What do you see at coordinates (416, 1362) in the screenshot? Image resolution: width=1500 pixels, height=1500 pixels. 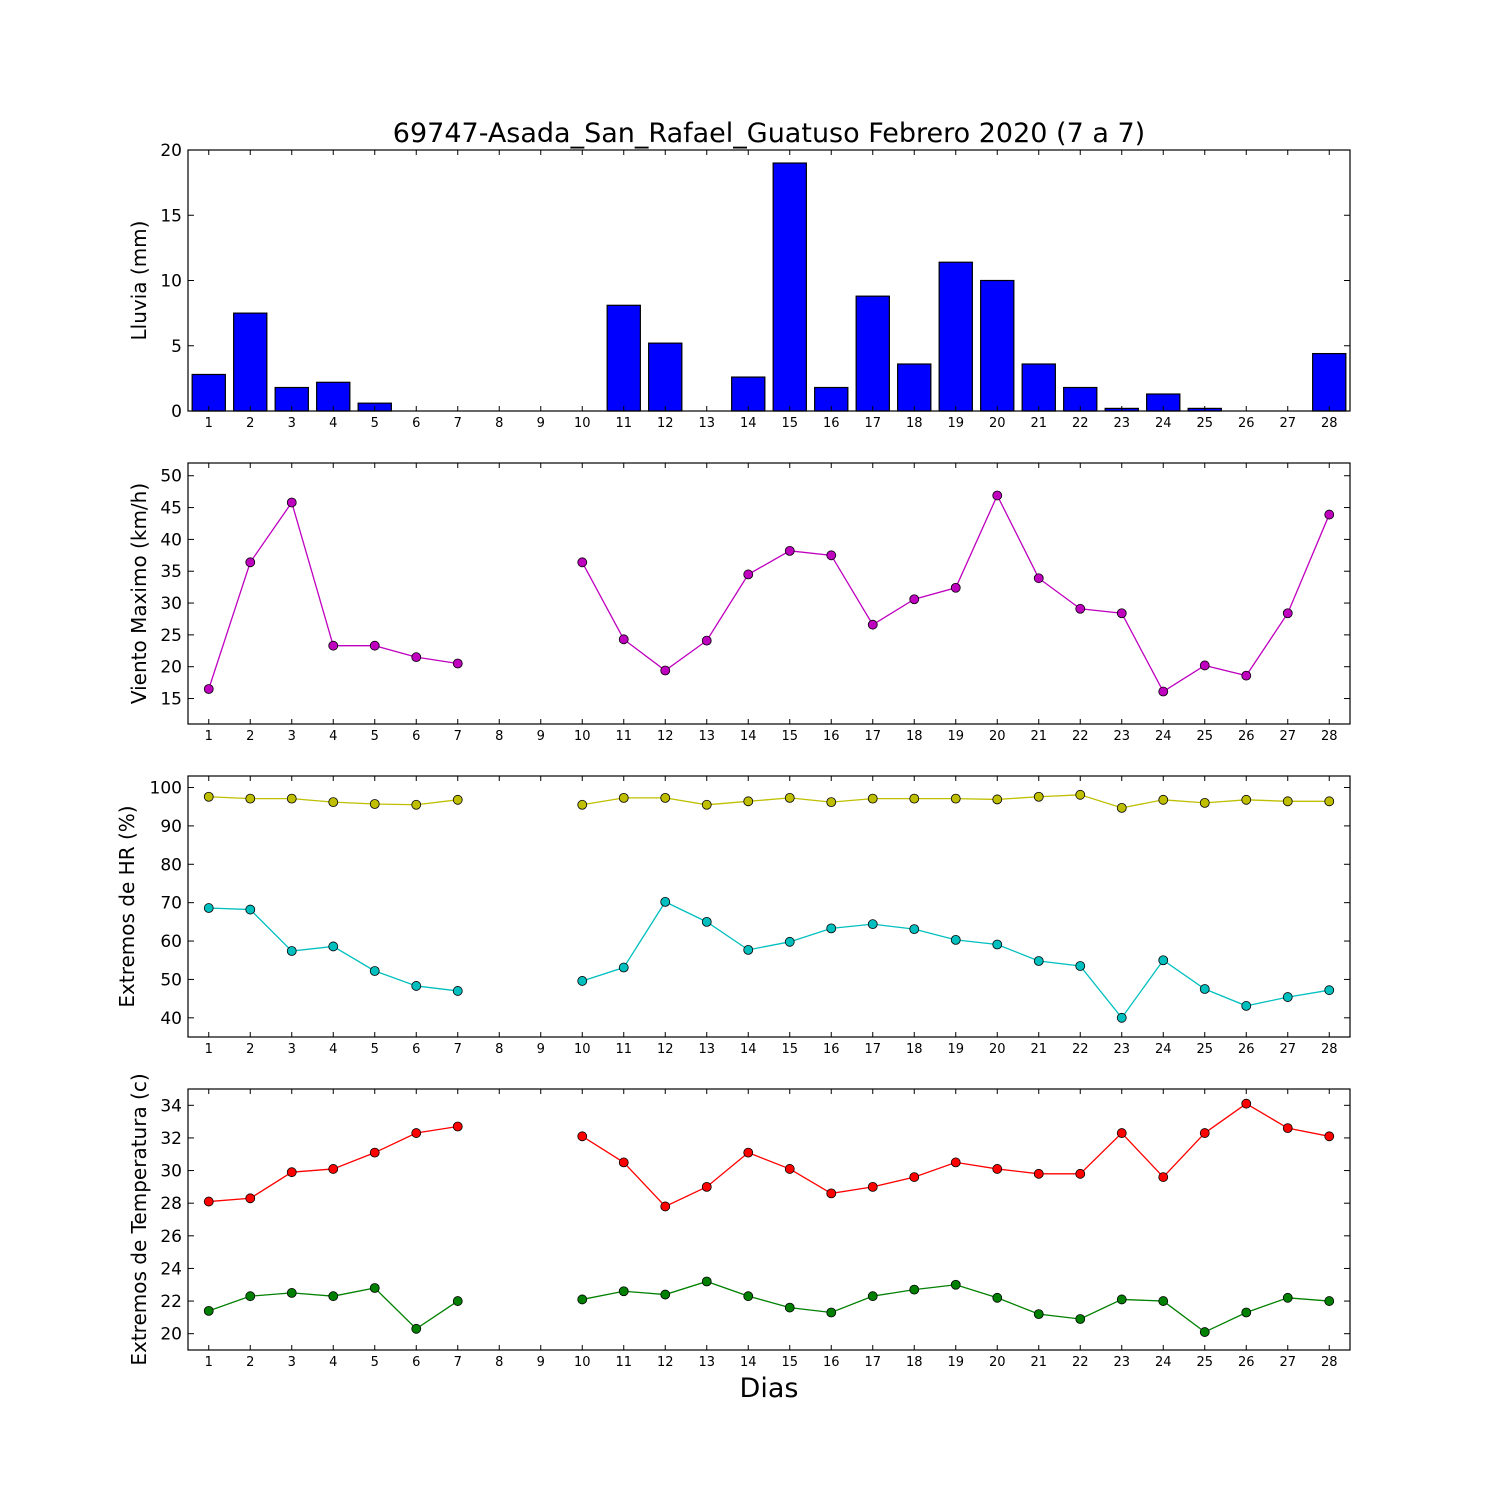 I see `x-tick-label: 6` at bounding box center [416, 1362].